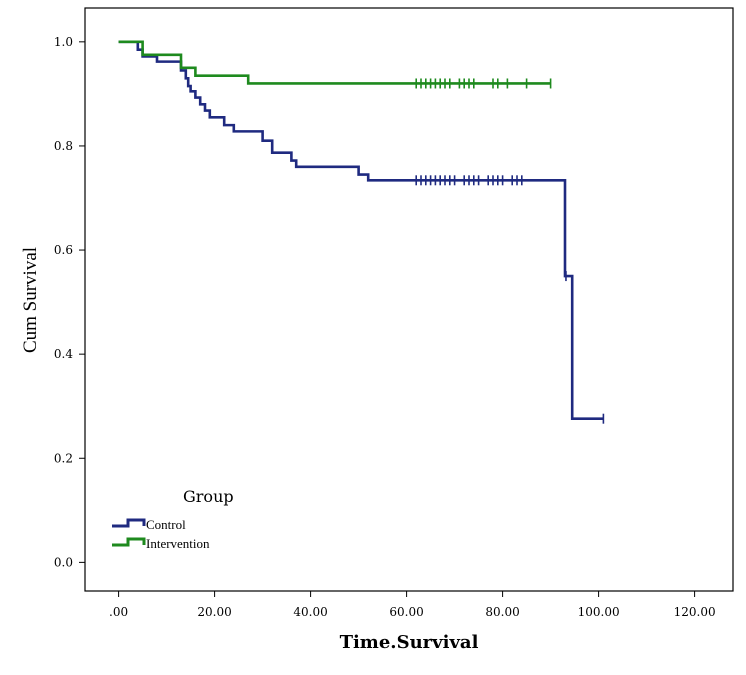 This screenshot has height=675, width=746. What do you see at coordinates (118, 612) in the screenshot?
I see `x-tick-label: .00` at bounding box center [118, 612].